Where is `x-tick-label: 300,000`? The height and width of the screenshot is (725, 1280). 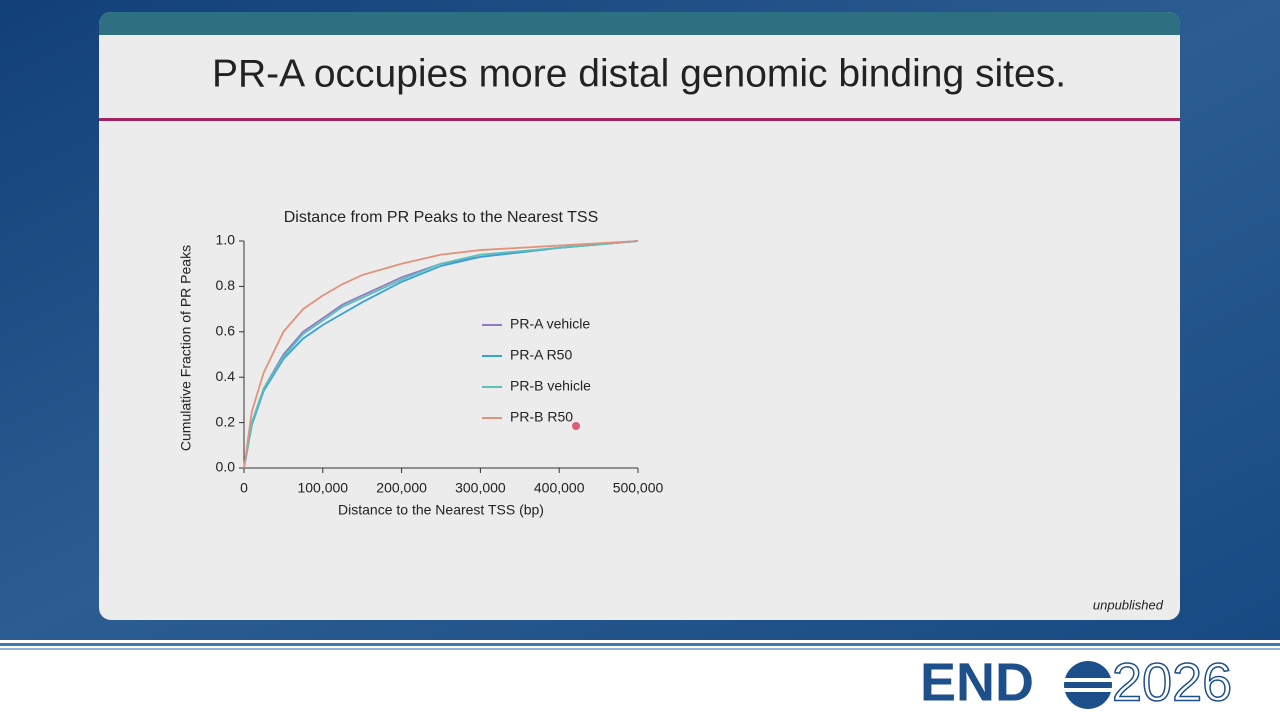
x-tick-label: 300,000 is located at coordinates (480, 488).